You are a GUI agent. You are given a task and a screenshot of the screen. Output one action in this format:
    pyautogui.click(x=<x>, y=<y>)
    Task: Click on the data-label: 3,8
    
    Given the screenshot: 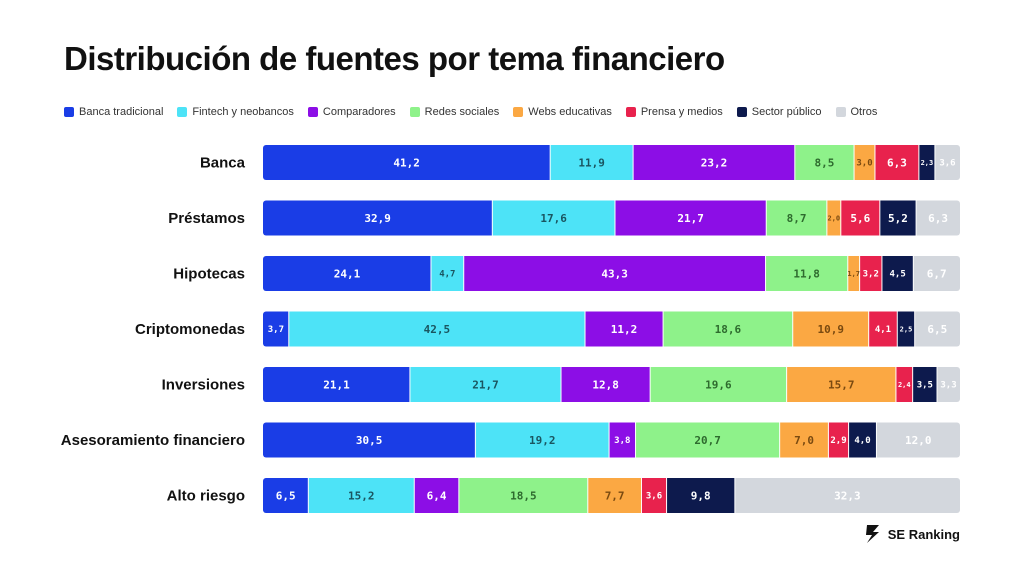 What is the action you would take?
    pyautogui.click(x=622, y=441)
    